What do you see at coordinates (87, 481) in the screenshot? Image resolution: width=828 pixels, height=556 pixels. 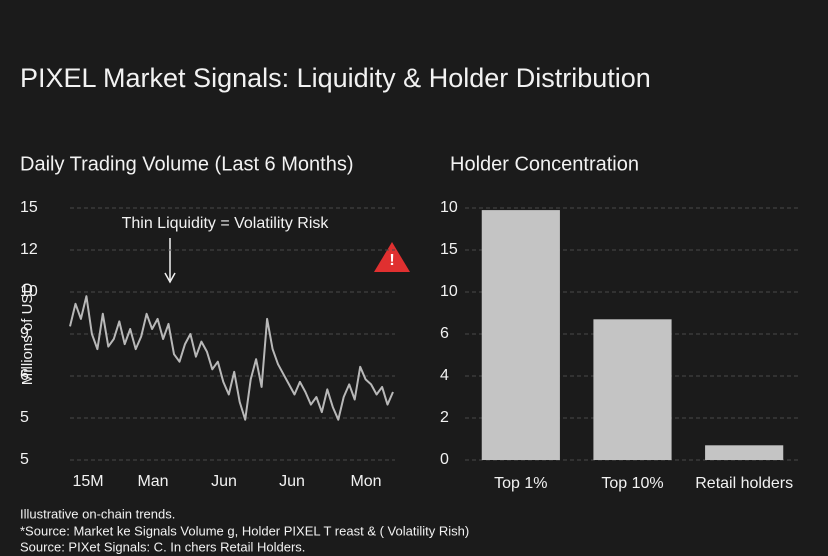 I see `x-tick-label: 15M` at bounding box center [87, 481].